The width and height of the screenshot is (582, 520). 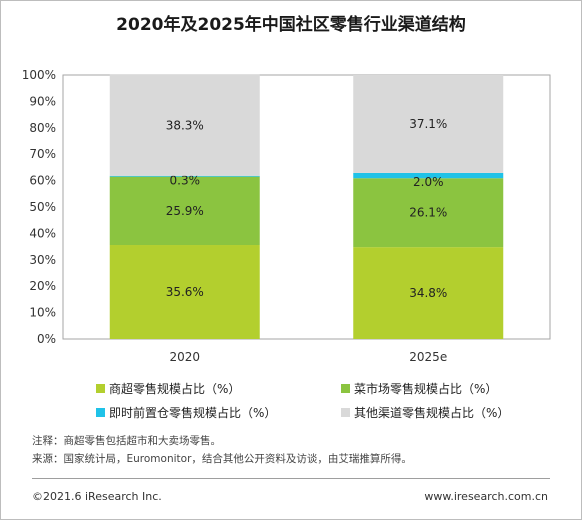 I want to click on x-tick-label: 2025e, so click(x=428, y=357).